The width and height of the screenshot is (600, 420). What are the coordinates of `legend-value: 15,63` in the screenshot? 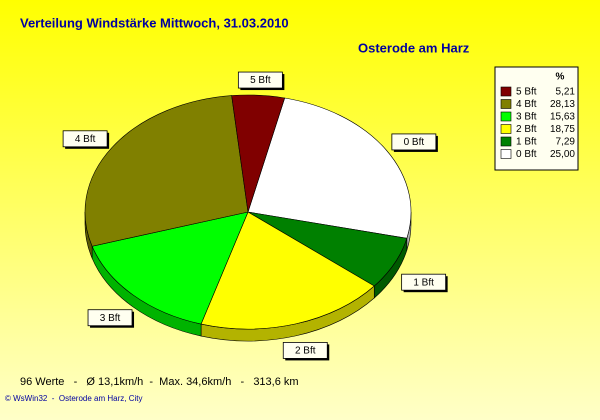 It's located at (562, 117).